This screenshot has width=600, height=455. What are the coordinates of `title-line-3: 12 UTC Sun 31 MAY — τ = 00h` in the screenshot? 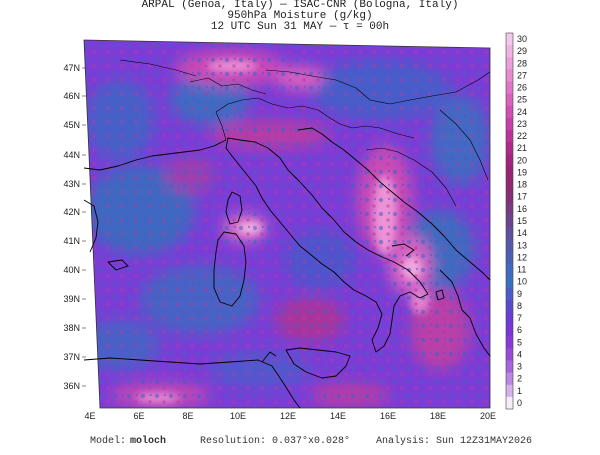 It's located at (300, 27).